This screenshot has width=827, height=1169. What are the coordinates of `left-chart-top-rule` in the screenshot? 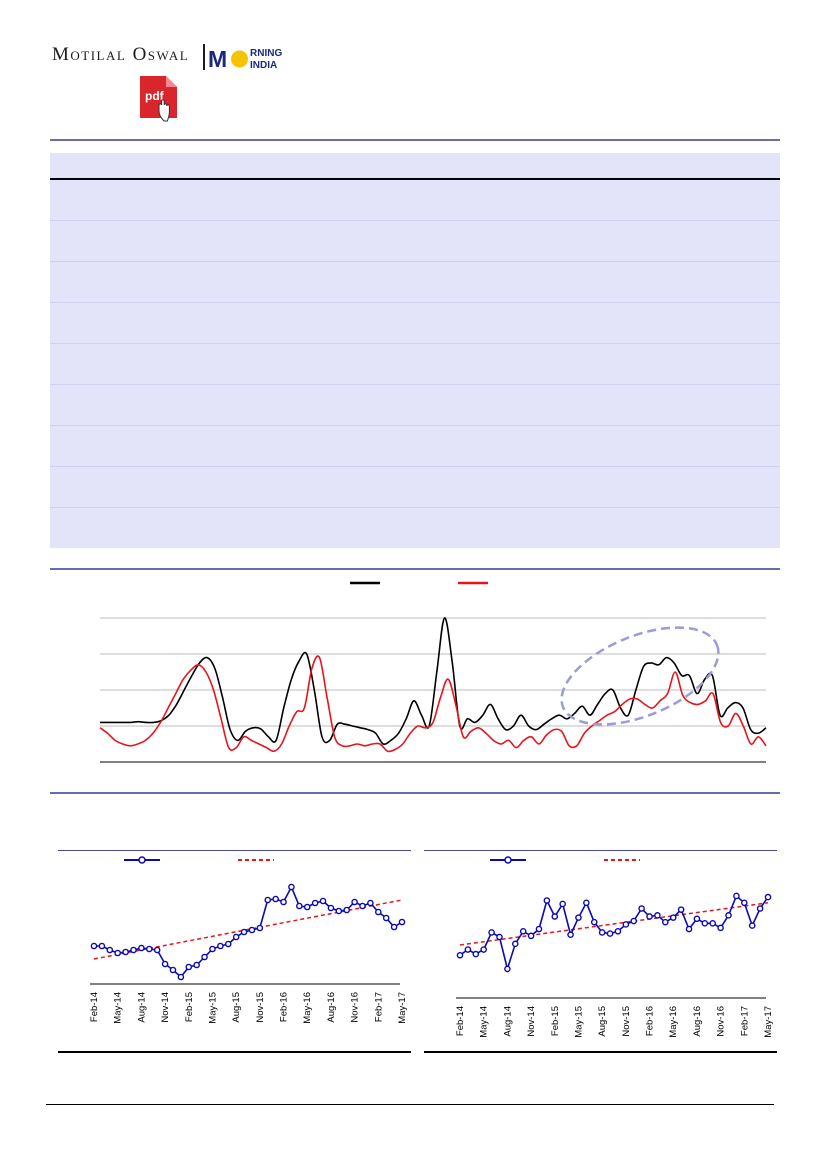 It's located at (234, 850).